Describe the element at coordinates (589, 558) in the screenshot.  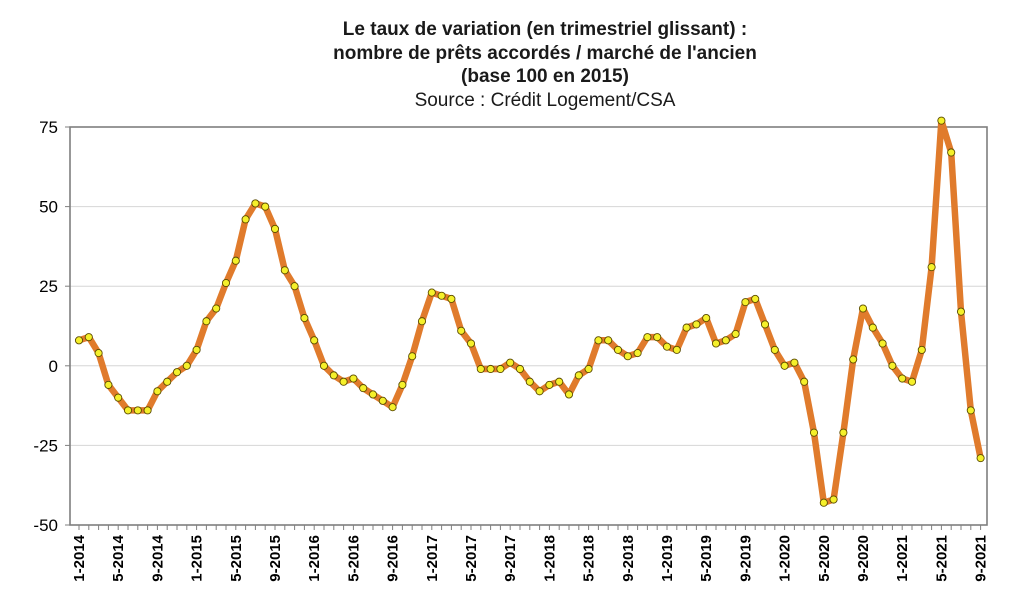
I see `x-tick-label: 5-2018` at that location.